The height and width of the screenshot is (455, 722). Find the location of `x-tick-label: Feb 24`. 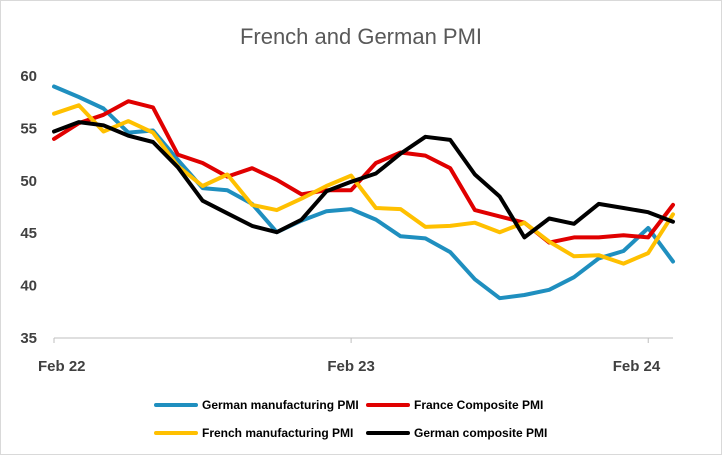

x-tick-label: Feb 24 is located at coordinates (637, 366).